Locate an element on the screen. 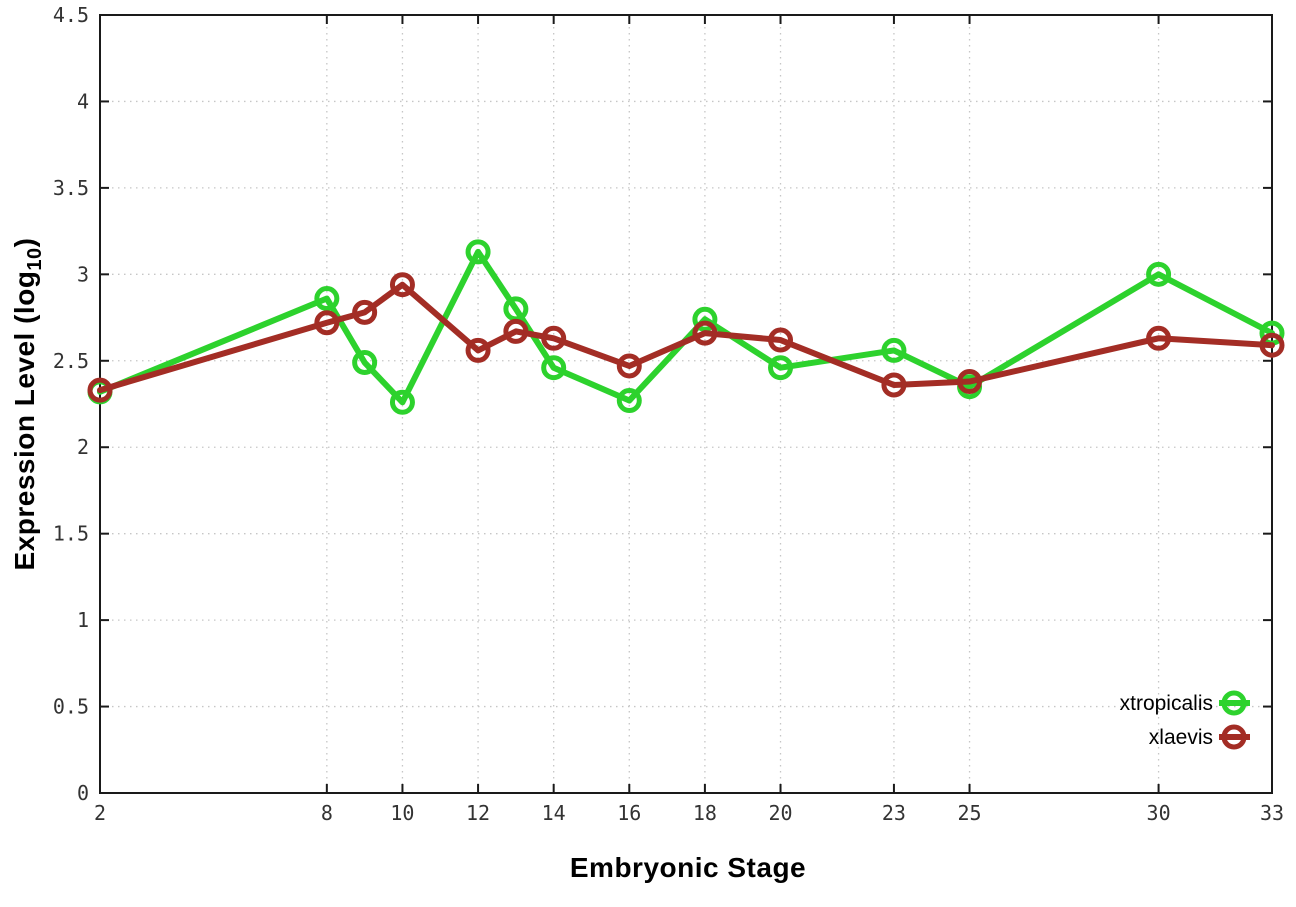  x-tick-label: 33 is located at coordinates (1272, 813).